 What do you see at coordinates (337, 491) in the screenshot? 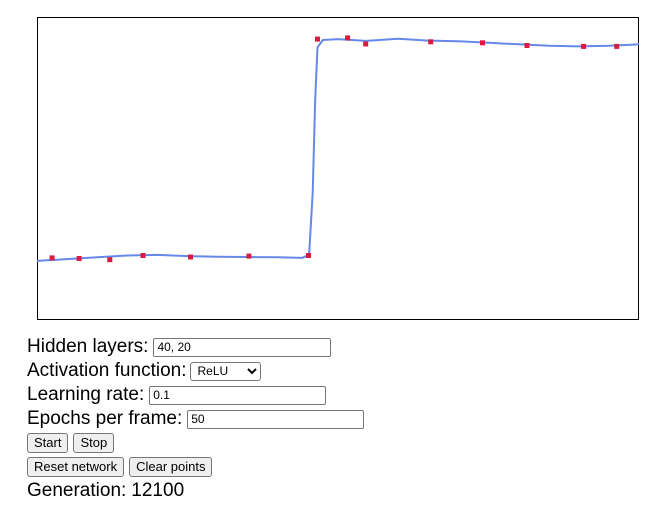
I see `generation-row: Generation: 12100` at bounding box center [337, 491].